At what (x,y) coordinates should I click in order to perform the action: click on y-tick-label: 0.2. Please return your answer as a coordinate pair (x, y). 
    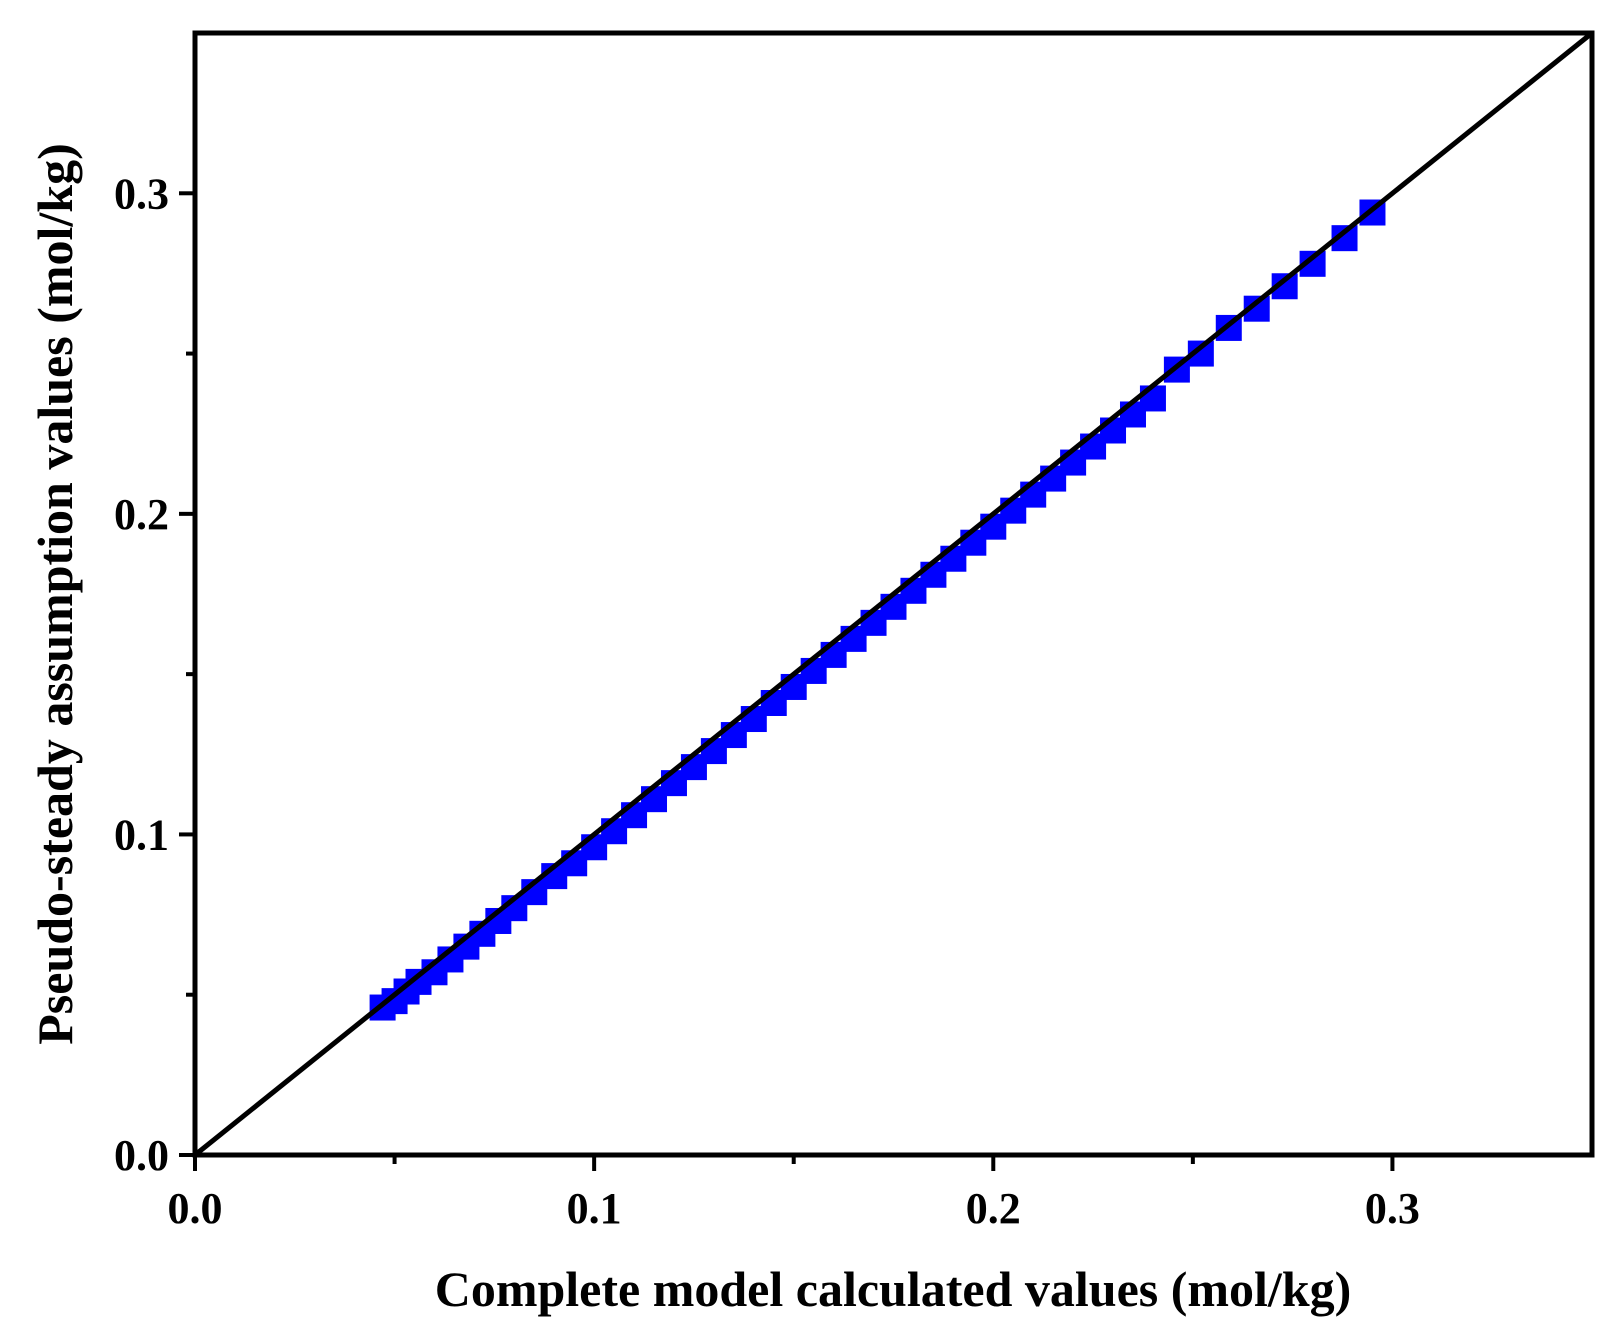
    Looking at the image, I should click on (141, 514).